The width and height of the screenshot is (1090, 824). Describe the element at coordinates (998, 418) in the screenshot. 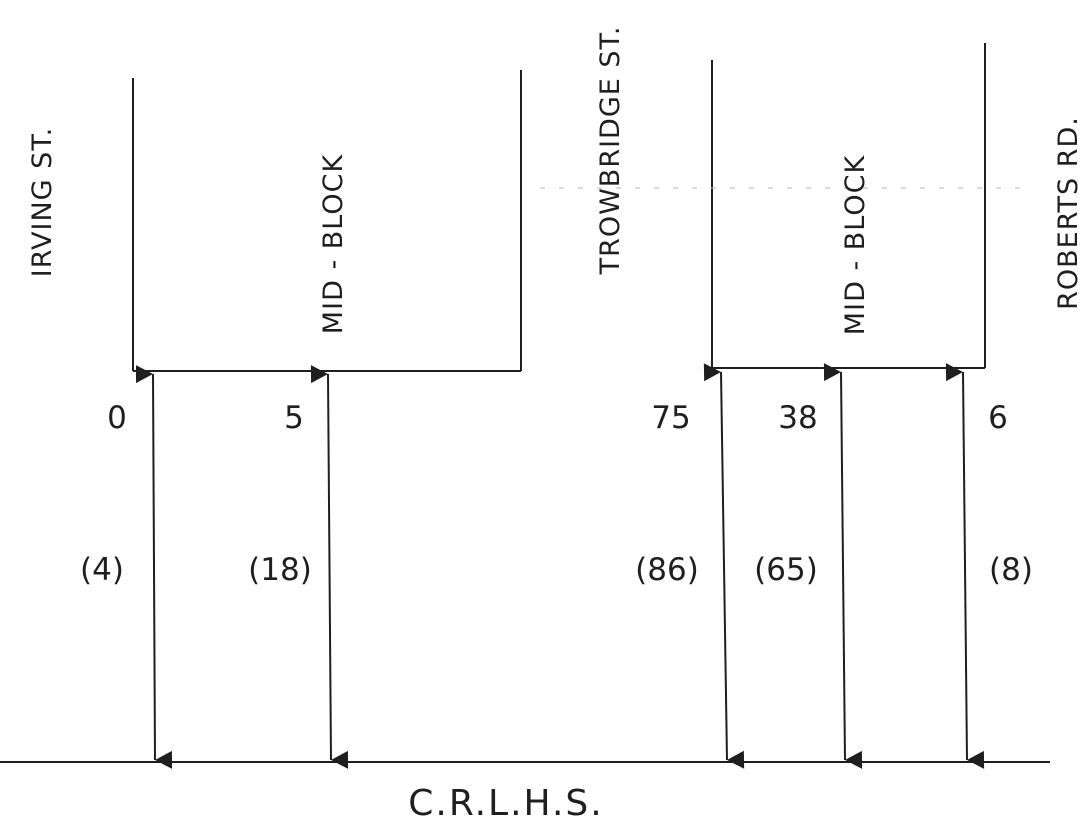

I see `count-roberts: 6` at that location.